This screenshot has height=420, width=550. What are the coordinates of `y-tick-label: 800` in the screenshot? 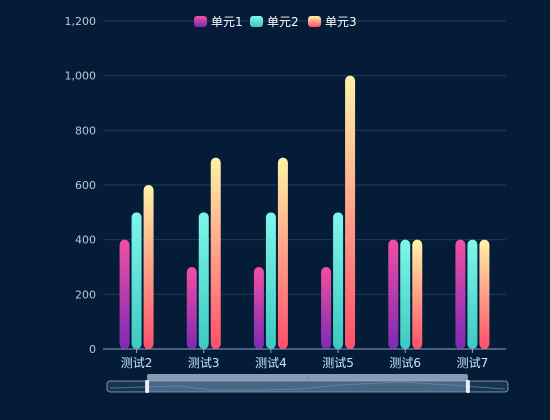 It's located at (85, 130).